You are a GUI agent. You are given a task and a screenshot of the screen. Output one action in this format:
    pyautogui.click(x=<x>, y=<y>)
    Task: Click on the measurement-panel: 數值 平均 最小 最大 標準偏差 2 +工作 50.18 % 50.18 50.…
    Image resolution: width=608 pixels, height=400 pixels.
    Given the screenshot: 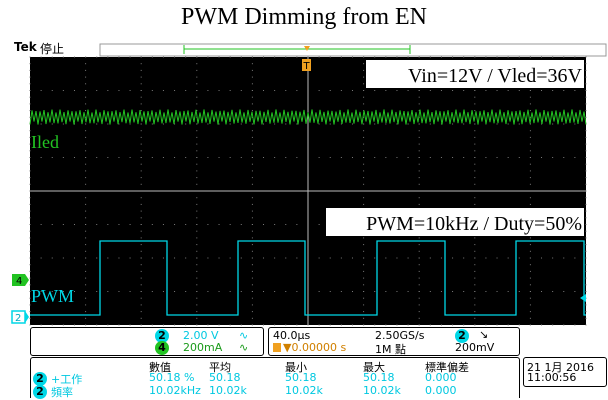 What is the action you would take?
    pyautogui.click(x=275, y=378)
    